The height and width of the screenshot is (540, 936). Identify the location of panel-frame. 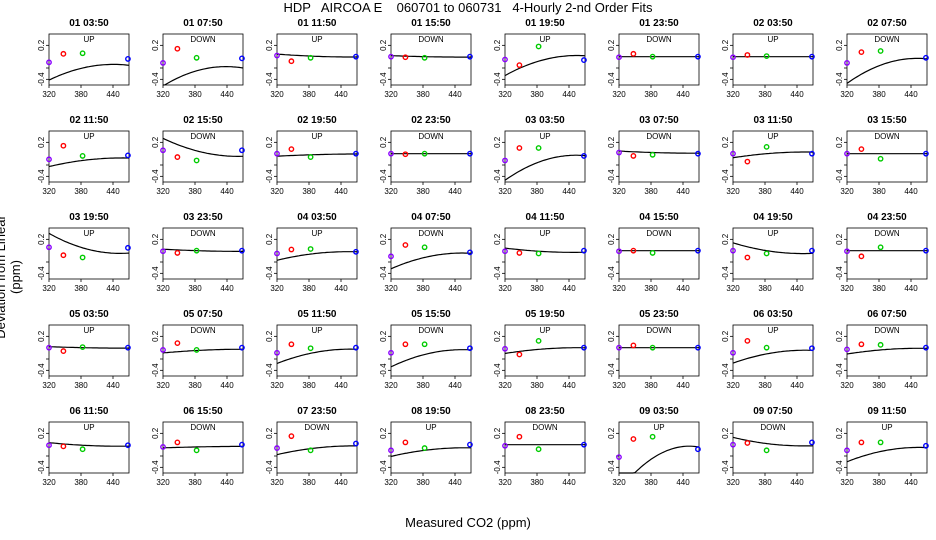
(659, 156).